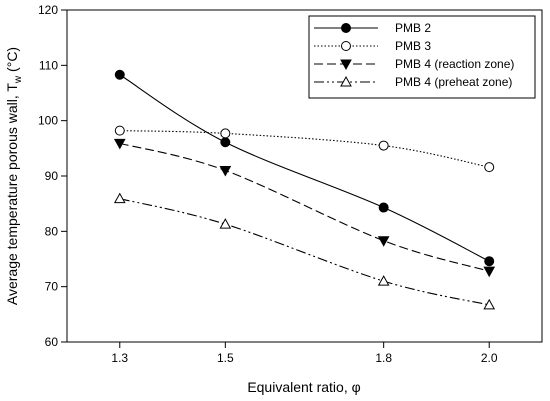 This screenshot has height=401, width=550. I want to click on x-tick-label: 1.3, so click(119, 358).